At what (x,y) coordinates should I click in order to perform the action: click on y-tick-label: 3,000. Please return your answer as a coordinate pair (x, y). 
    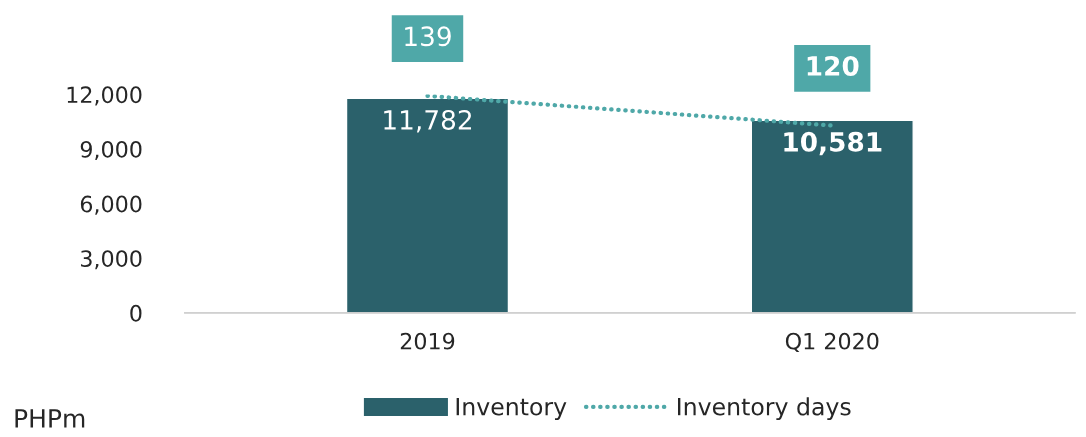
    Looking at the image, I should click on (111, 260).